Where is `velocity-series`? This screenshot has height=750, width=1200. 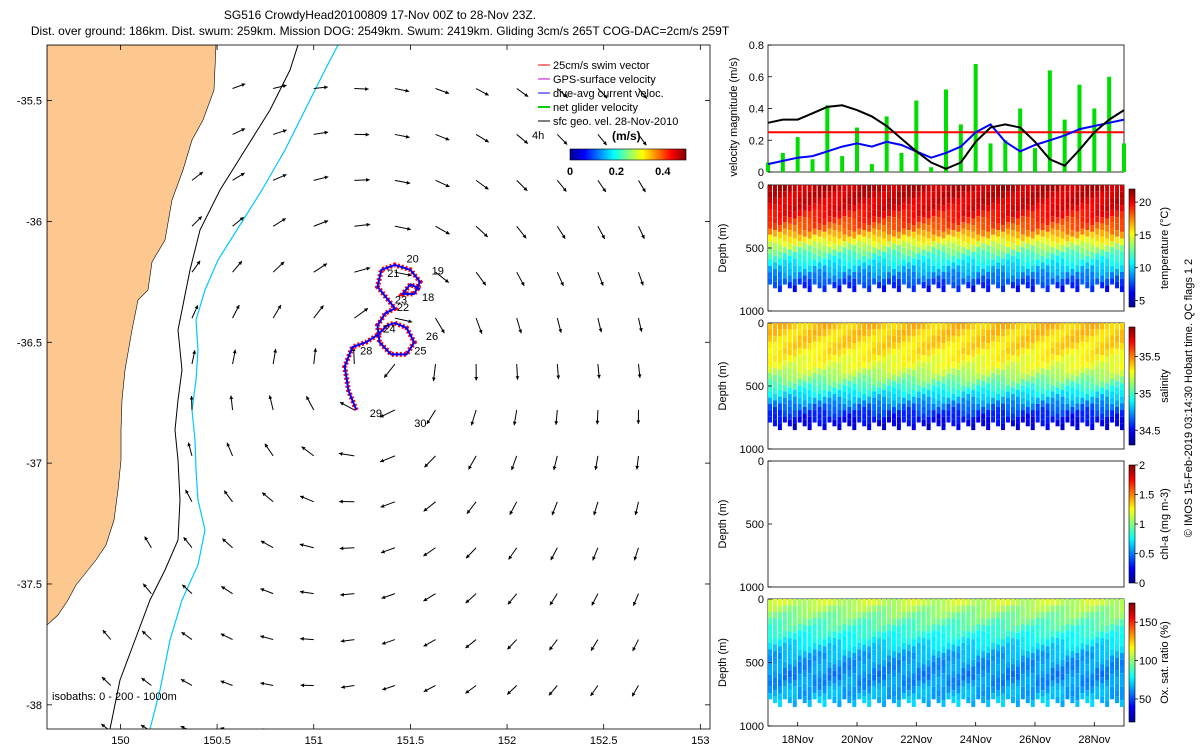
velocity-series is located at coordinates (946, 118).